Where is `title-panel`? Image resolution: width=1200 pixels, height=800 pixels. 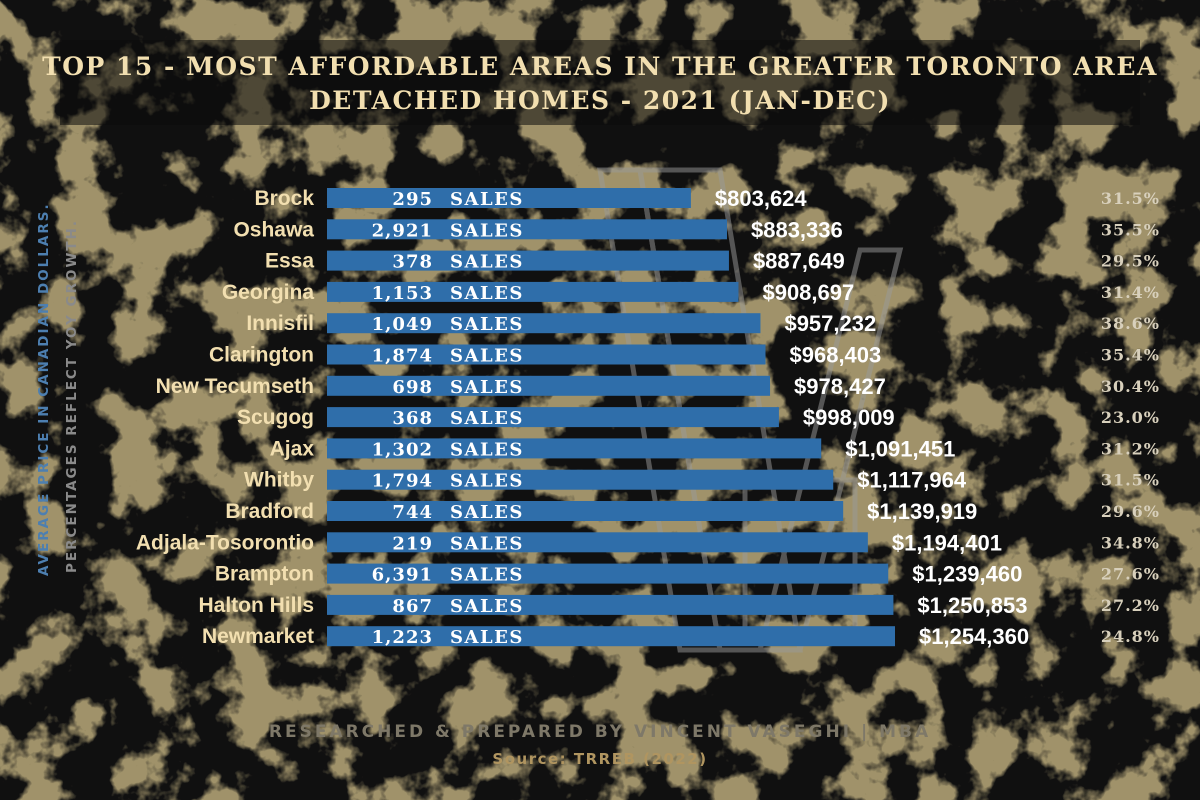 title-panel is located at coordinates (600, 82).